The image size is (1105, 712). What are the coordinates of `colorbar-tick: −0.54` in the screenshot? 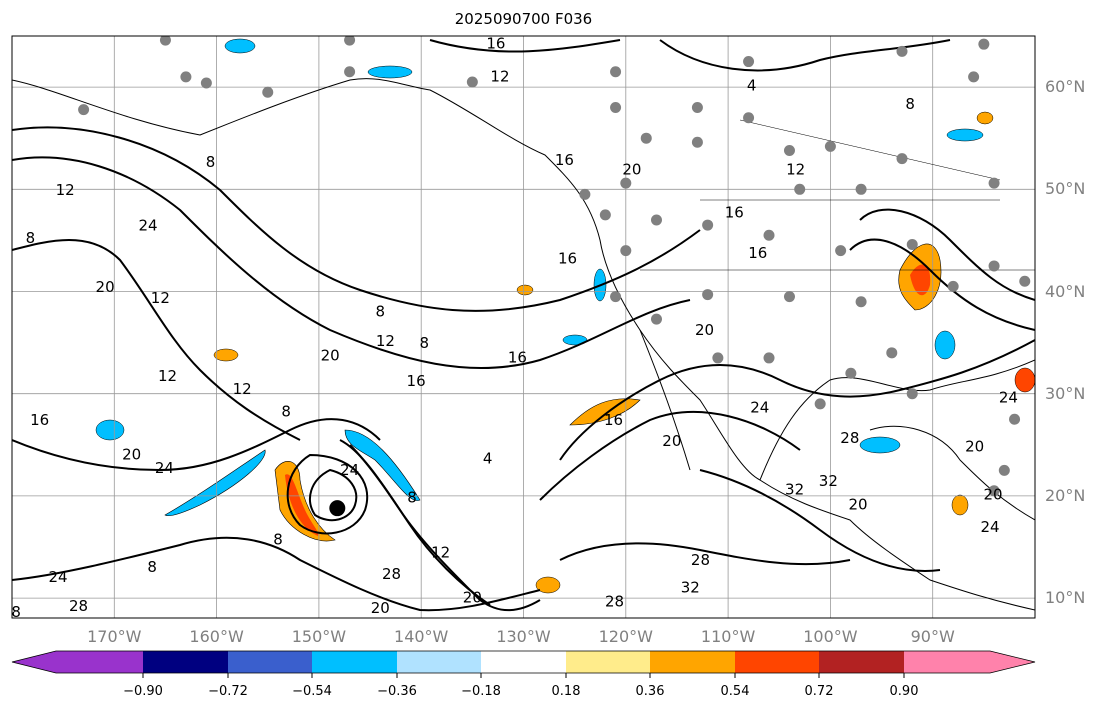 It's located at (312, 691).